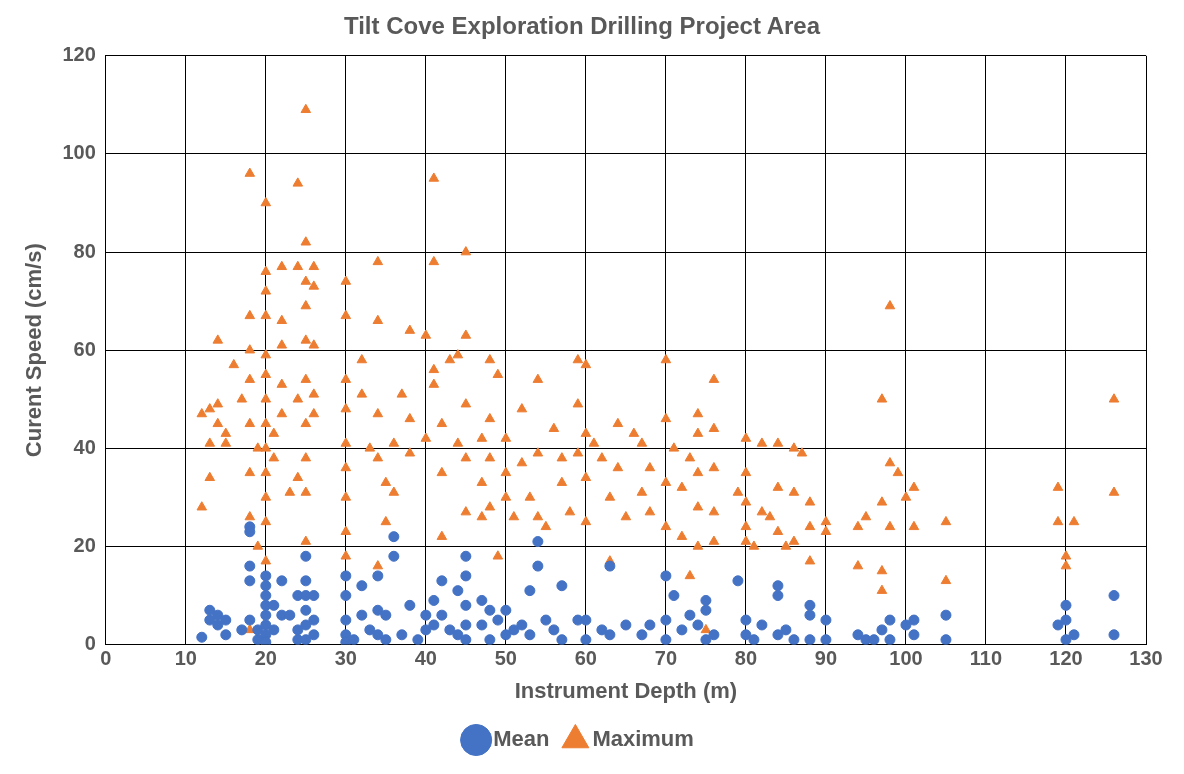  Describe the element at coordinates (34, 350) in the screenshot. I see `y-axis-title: Curent Speed (cm/s)` at that location.